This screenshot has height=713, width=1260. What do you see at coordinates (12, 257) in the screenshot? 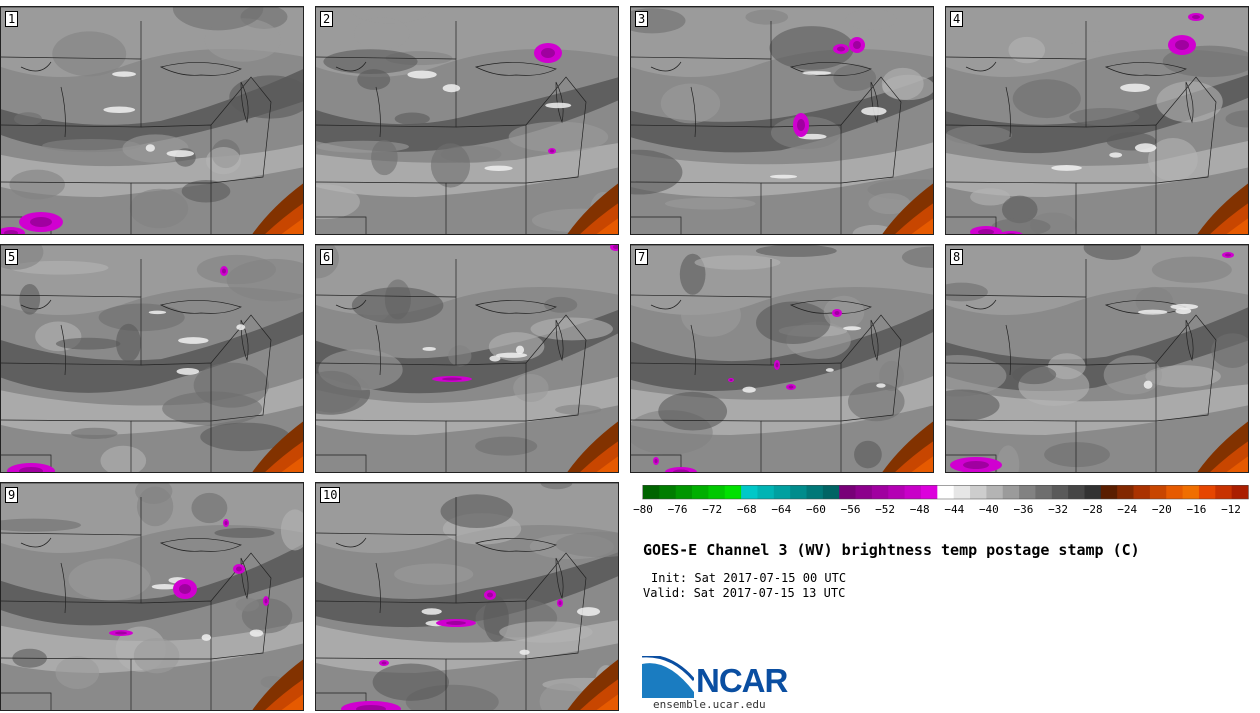
I see `member-number: 5` at bounding box center [12, 257].